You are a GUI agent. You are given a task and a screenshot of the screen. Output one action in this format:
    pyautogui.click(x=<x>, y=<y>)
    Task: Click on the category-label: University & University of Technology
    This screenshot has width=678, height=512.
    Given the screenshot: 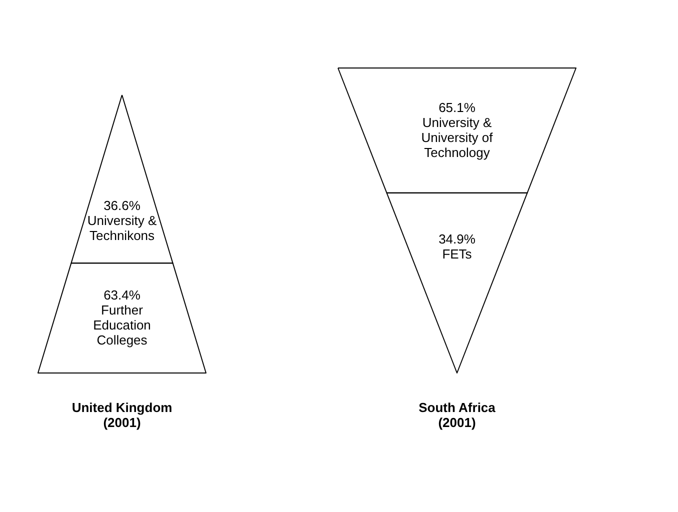 What is the action you would take?
    pyautogui.click(x=457, y=137)
    